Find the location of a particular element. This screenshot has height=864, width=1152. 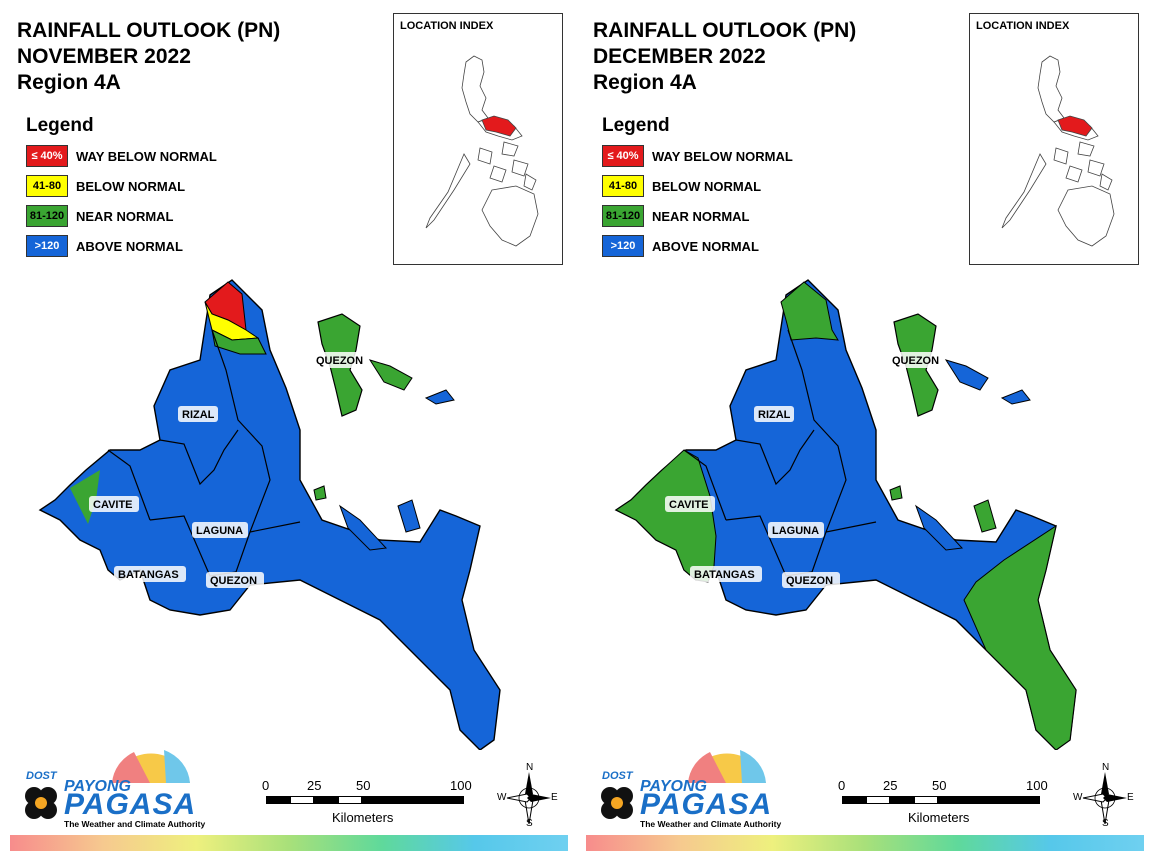

compass-w: W is located at coordinates (502, 797).